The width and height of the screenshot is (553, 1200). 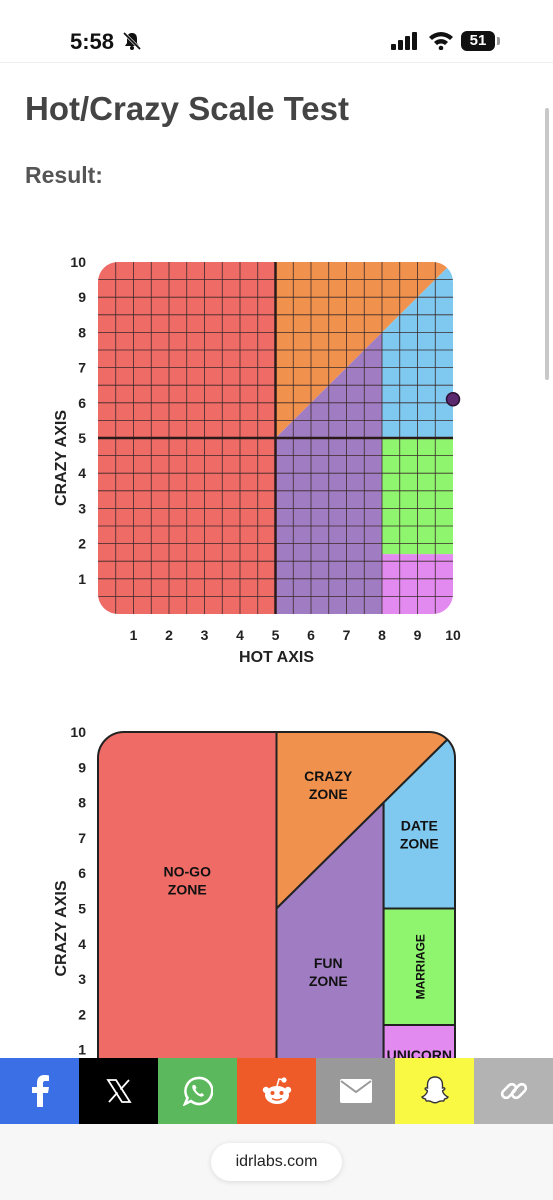 I want to click on reddit-icon, so click(x=276, y=1090).